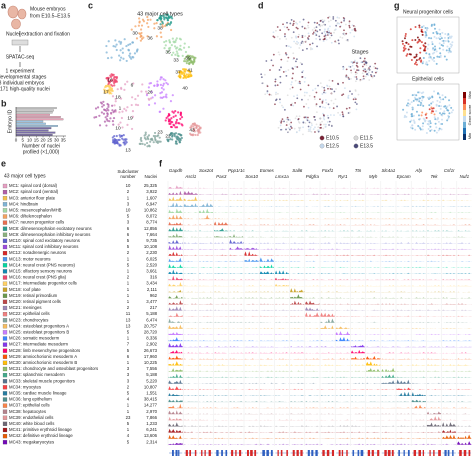 Image resolution: width=474 pixels, height=460 pixels. What do you see at coordinates (128, 150) in the screenshot?
I see `cluster-label: 13` at bounding box center [128, 150].